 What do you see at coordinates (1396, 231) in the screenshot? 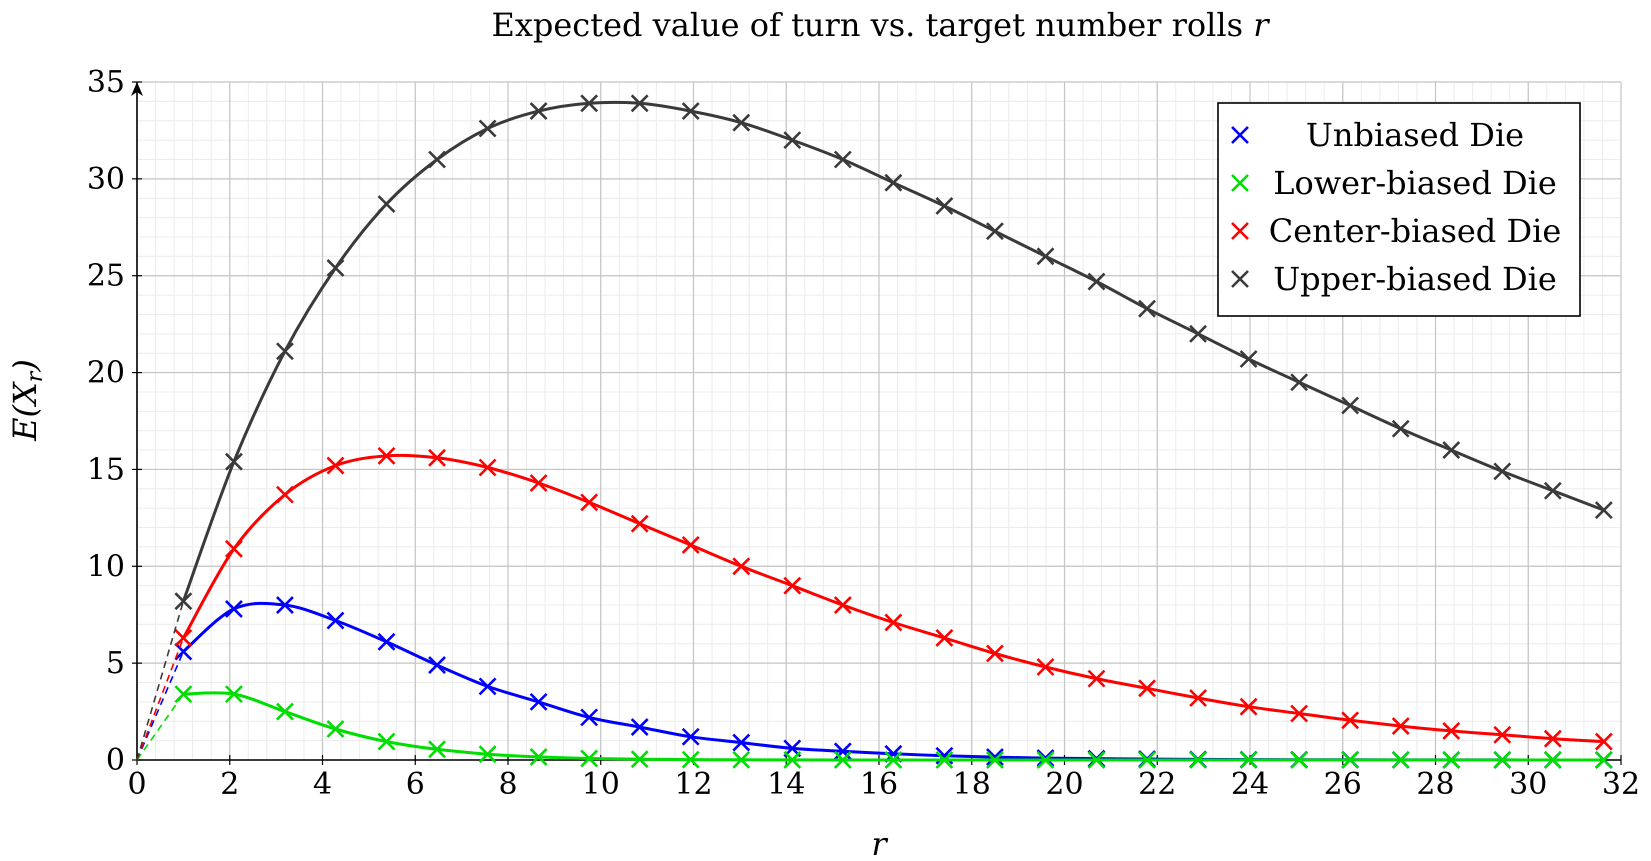
I see `legend-entry: Center-biased Die` at bounding box center [1396, 231].